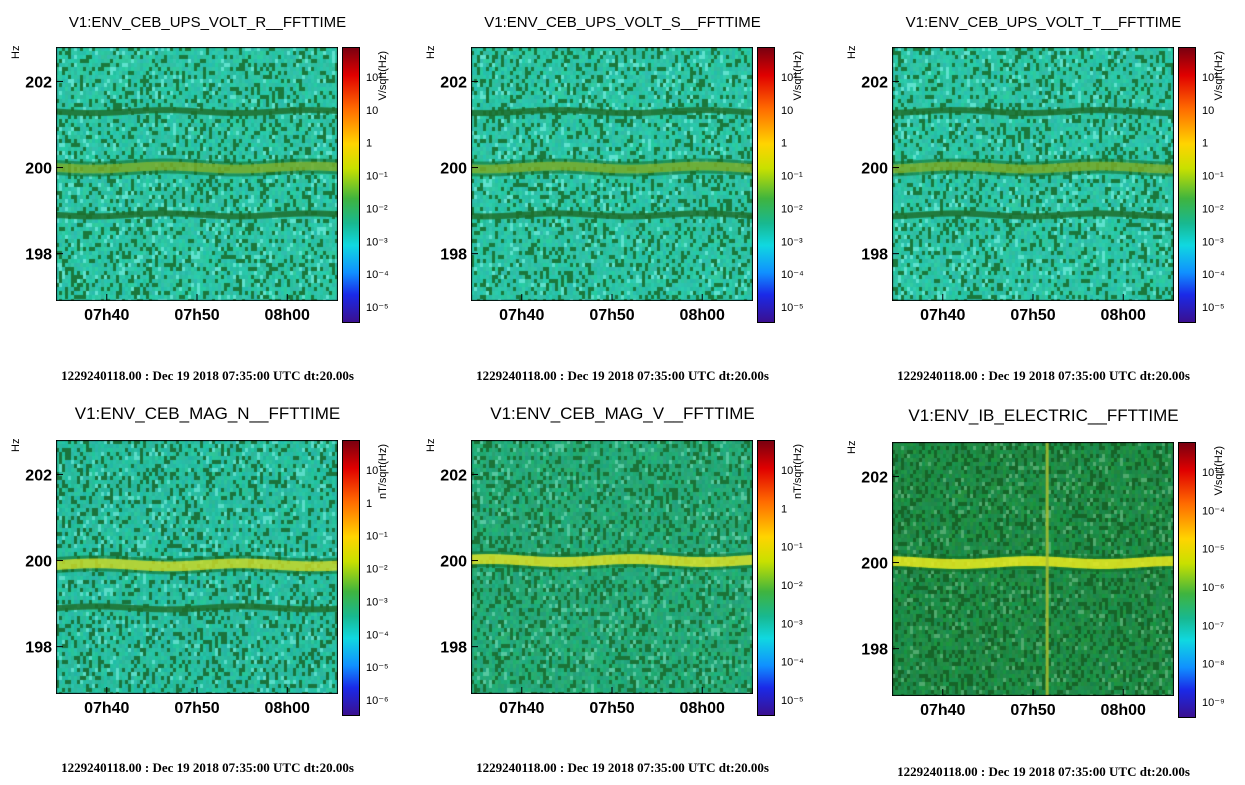 Image resolution: width=1245 pixels, height=785 pixels. Describe the element at coordinates (1043, 22) in the screenshot. I see `panel-title: V1:ENV_CEB_UPS_VOLT_T__FFTTIME` at that location.